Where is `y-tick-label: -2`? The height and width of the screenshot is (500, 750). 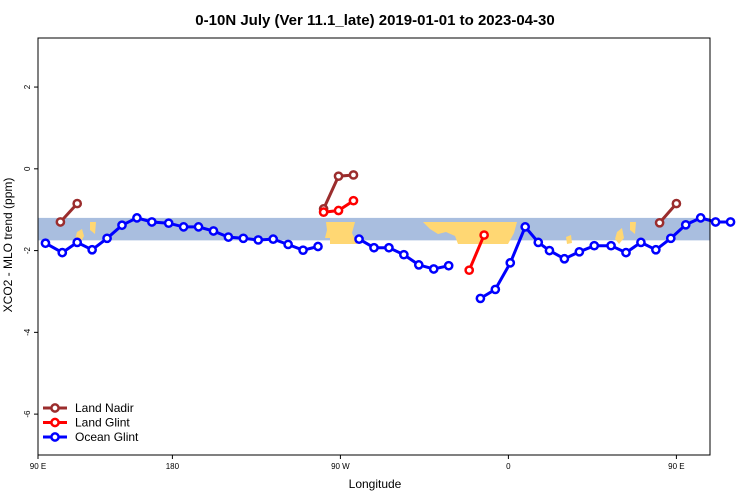 y-tick-label: -2 is located at coordinates (27, 250).